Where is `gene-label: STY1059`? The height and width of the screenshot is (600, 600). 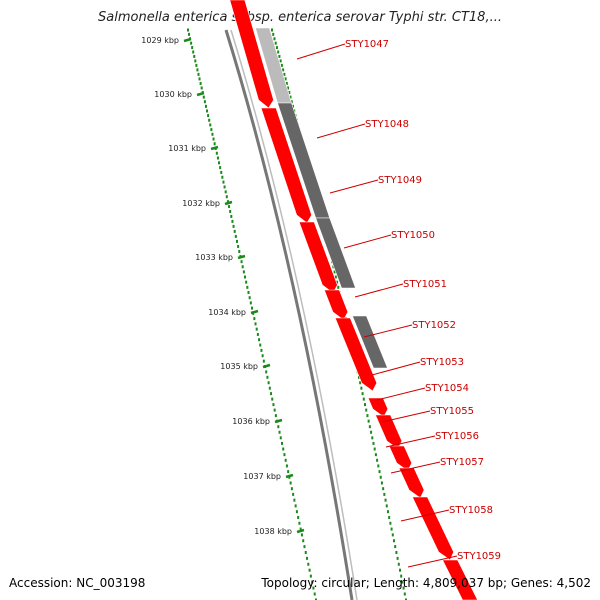
gene-label: STY1059 is located at coordinates (479, 556).